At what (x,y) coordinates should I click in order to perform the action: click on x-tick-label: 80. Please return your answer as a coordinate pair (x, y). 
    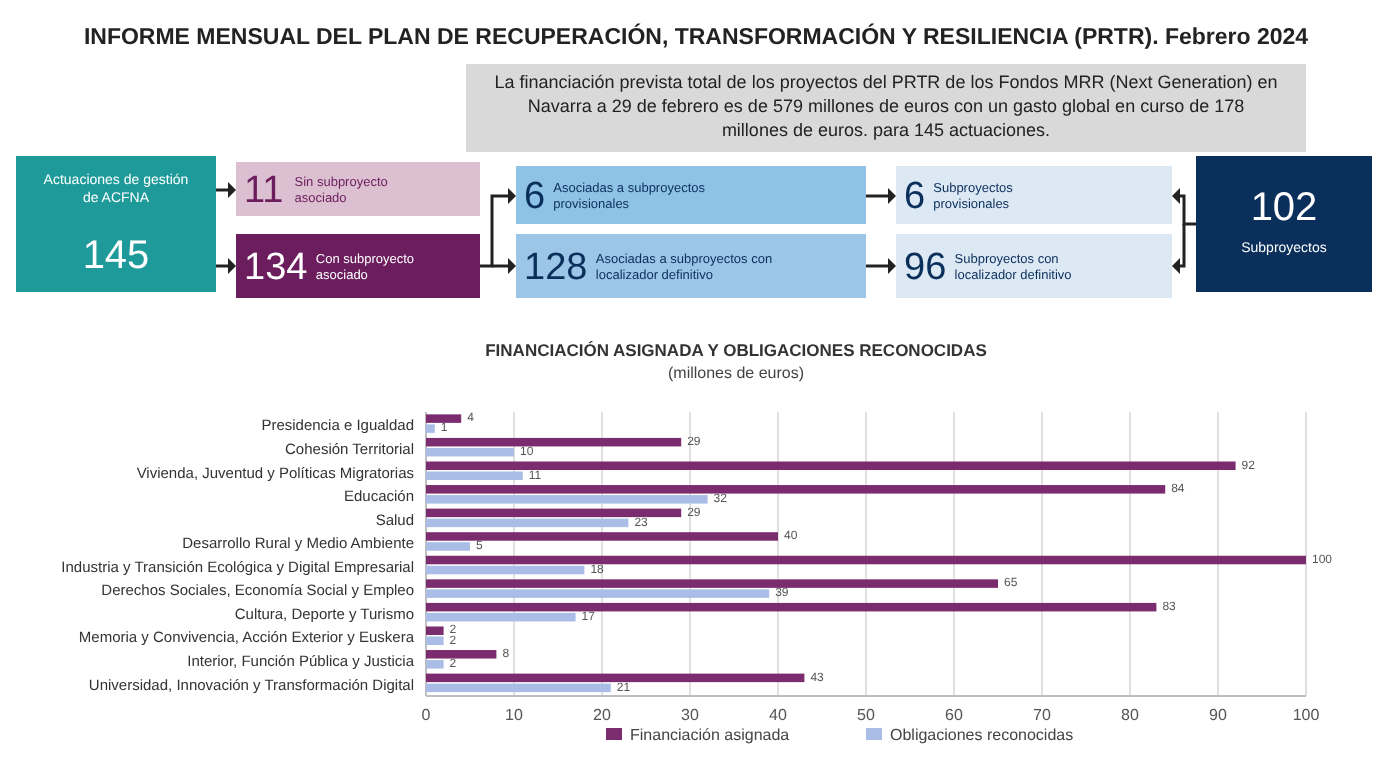
    Looking at the image, I should click on (1130, 715).